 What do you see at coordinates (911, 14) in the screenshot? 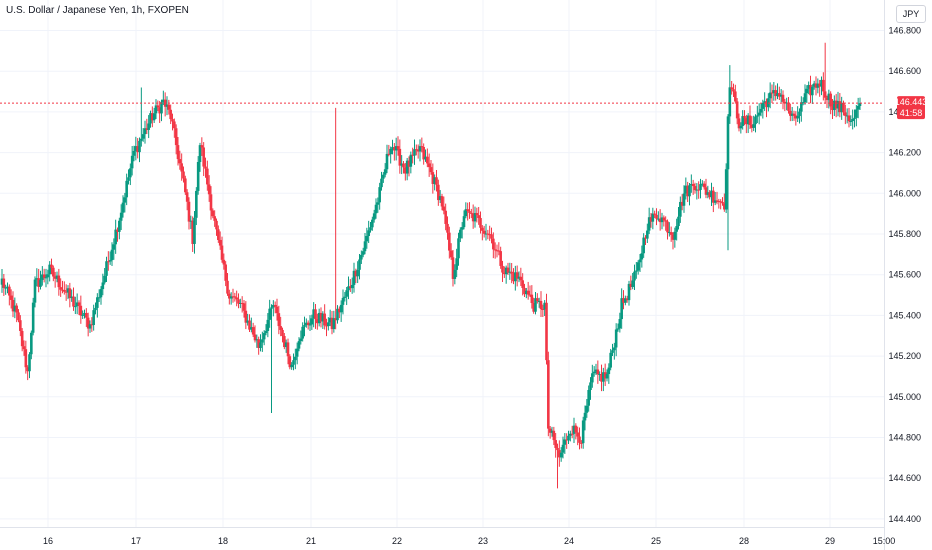
I see `currency-button: JPY` at bounding box center [911, 14].